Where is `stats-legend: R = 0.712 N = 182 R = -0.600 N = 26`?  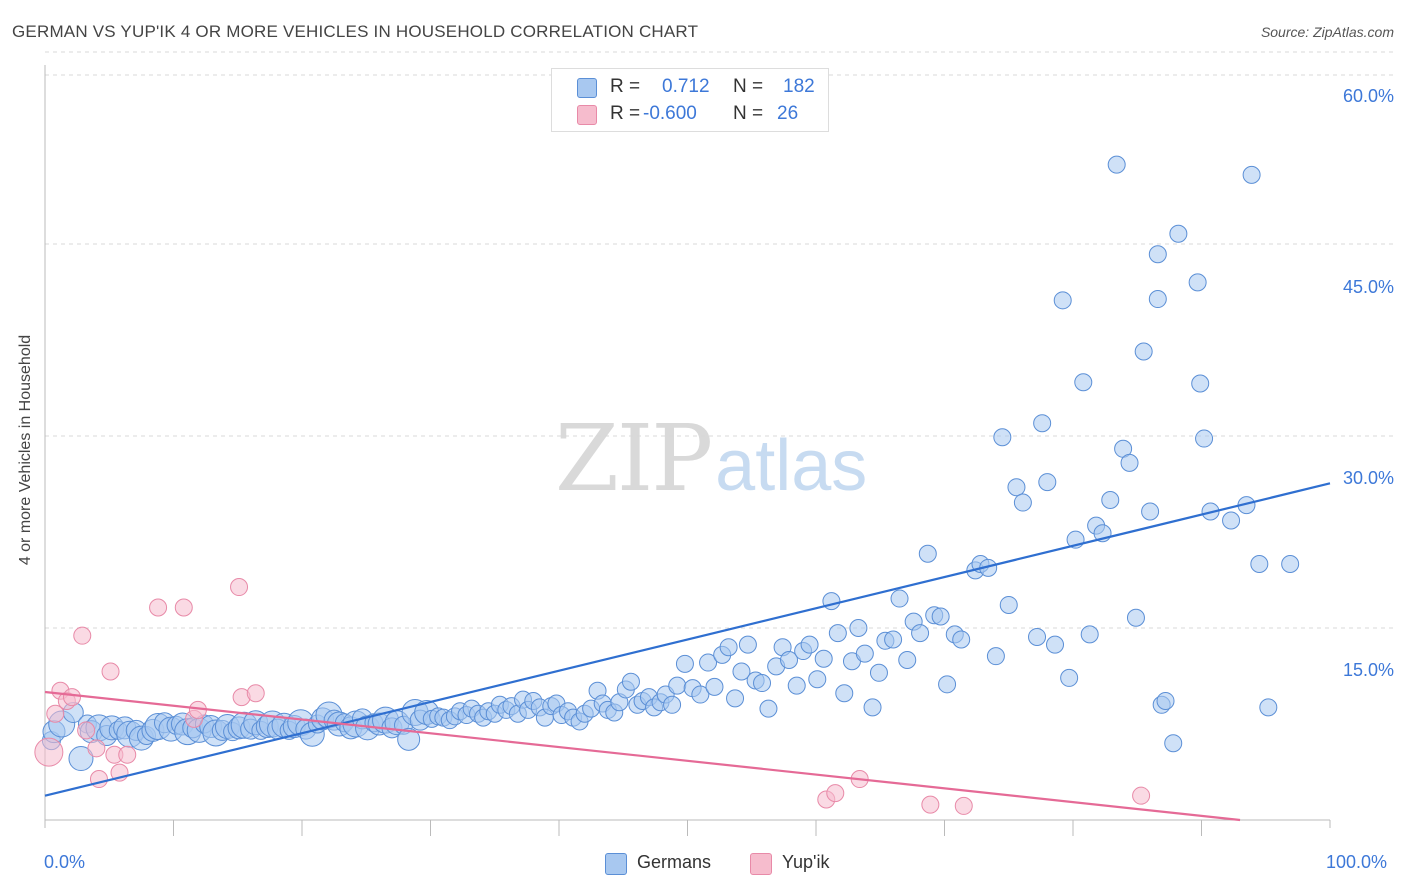
stats-legend: R = 0.712 N = 182 R = -0.600 N = 26 is located at coordinates (690, 100).